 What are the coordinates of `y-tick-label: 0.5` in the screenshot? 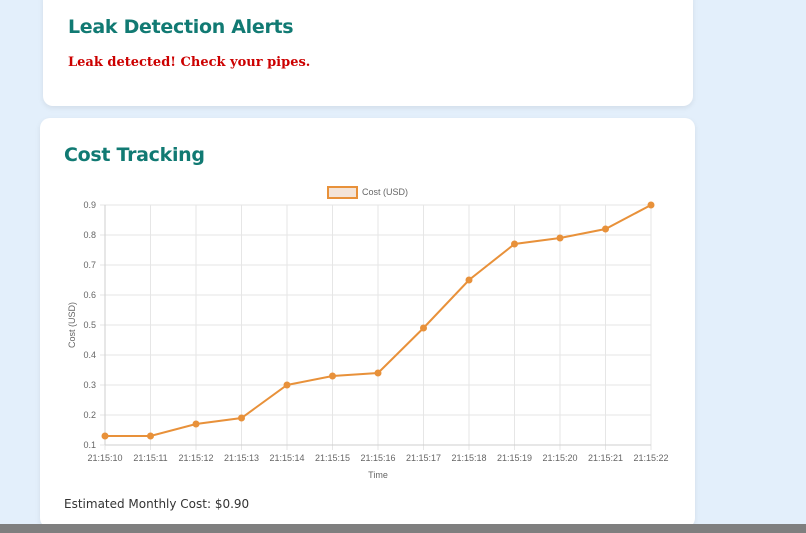 It's located at (89, 325).